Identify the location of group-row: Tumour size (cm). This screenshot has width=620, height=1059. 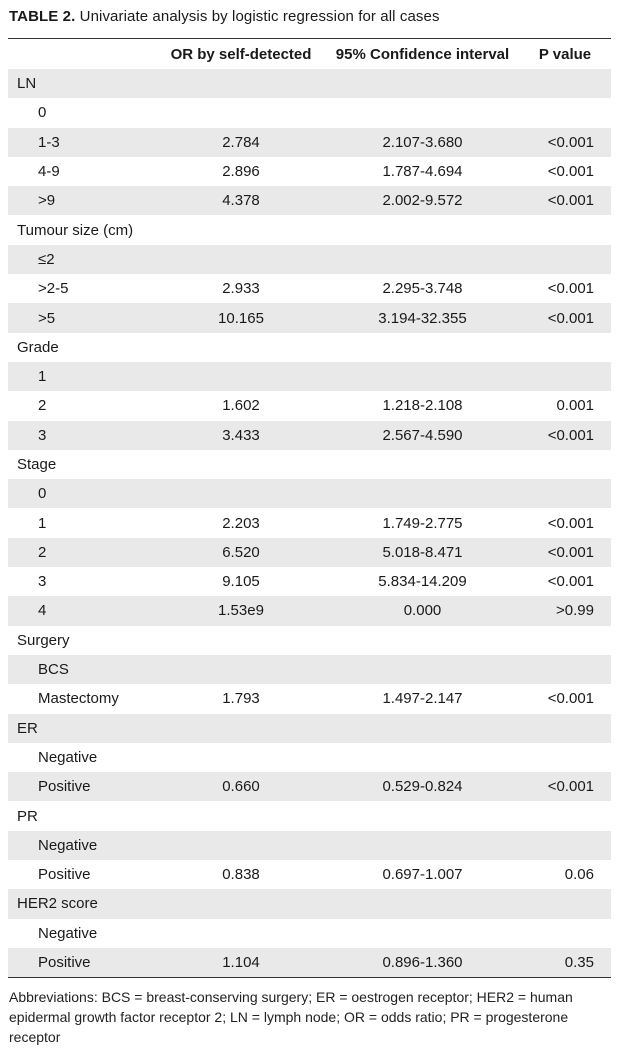
(309, 229).